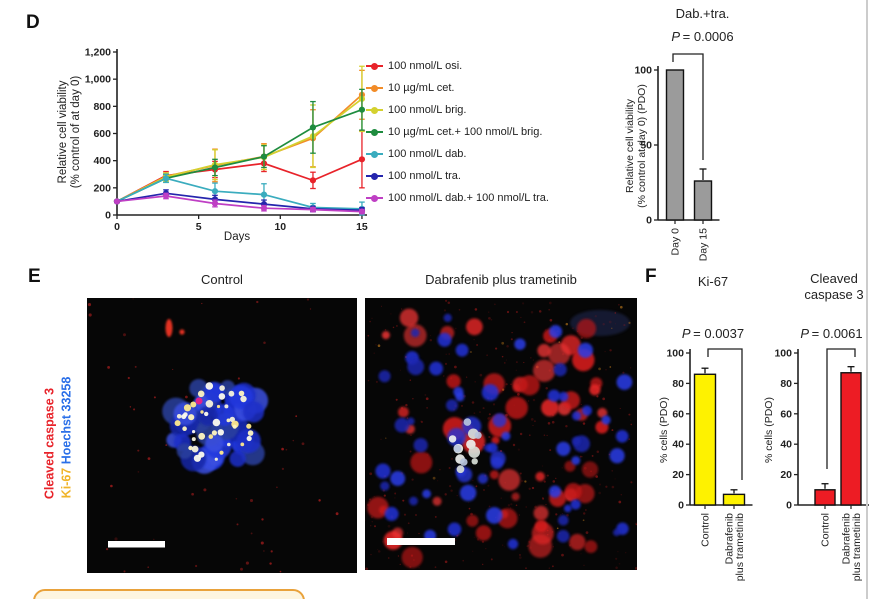 The height and width of the screenshot is (599, 873). I want to click on legend-label: 100 nmol/L osi., so click(425, 66).